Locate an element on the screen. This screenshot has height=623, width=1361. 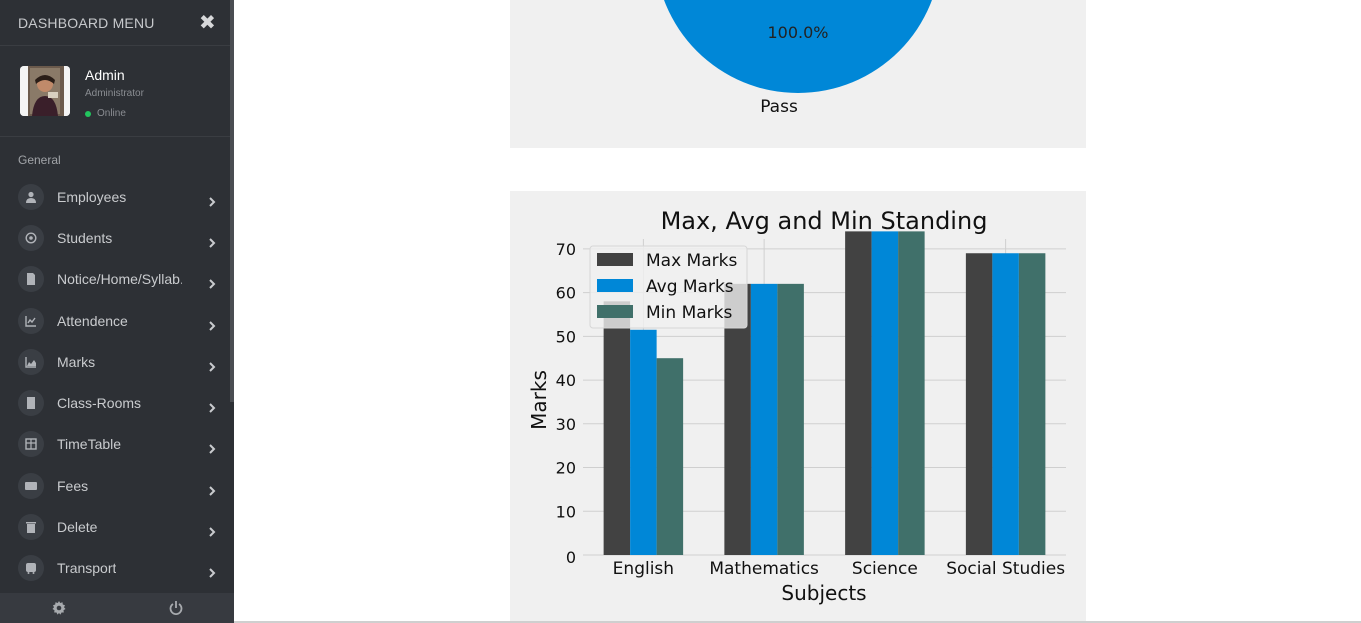
user-name: Admin is located at coordinates (105, 75).